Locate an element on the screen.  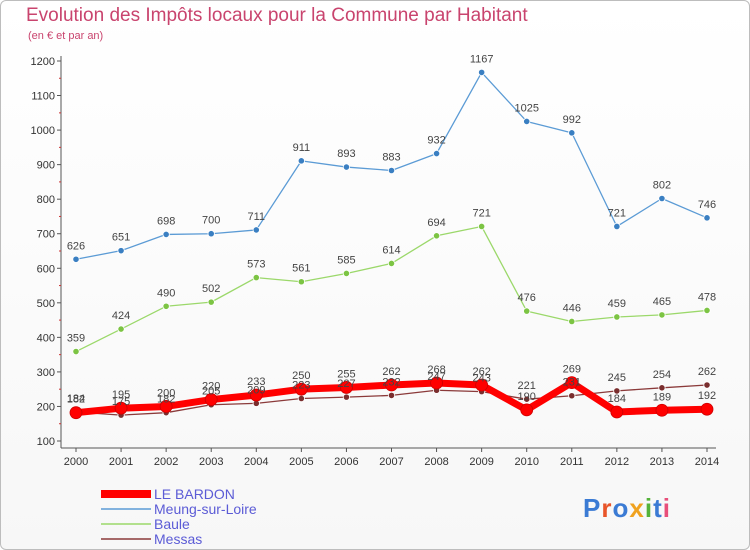
logo-letter: x is located at coordinates (637, 508).